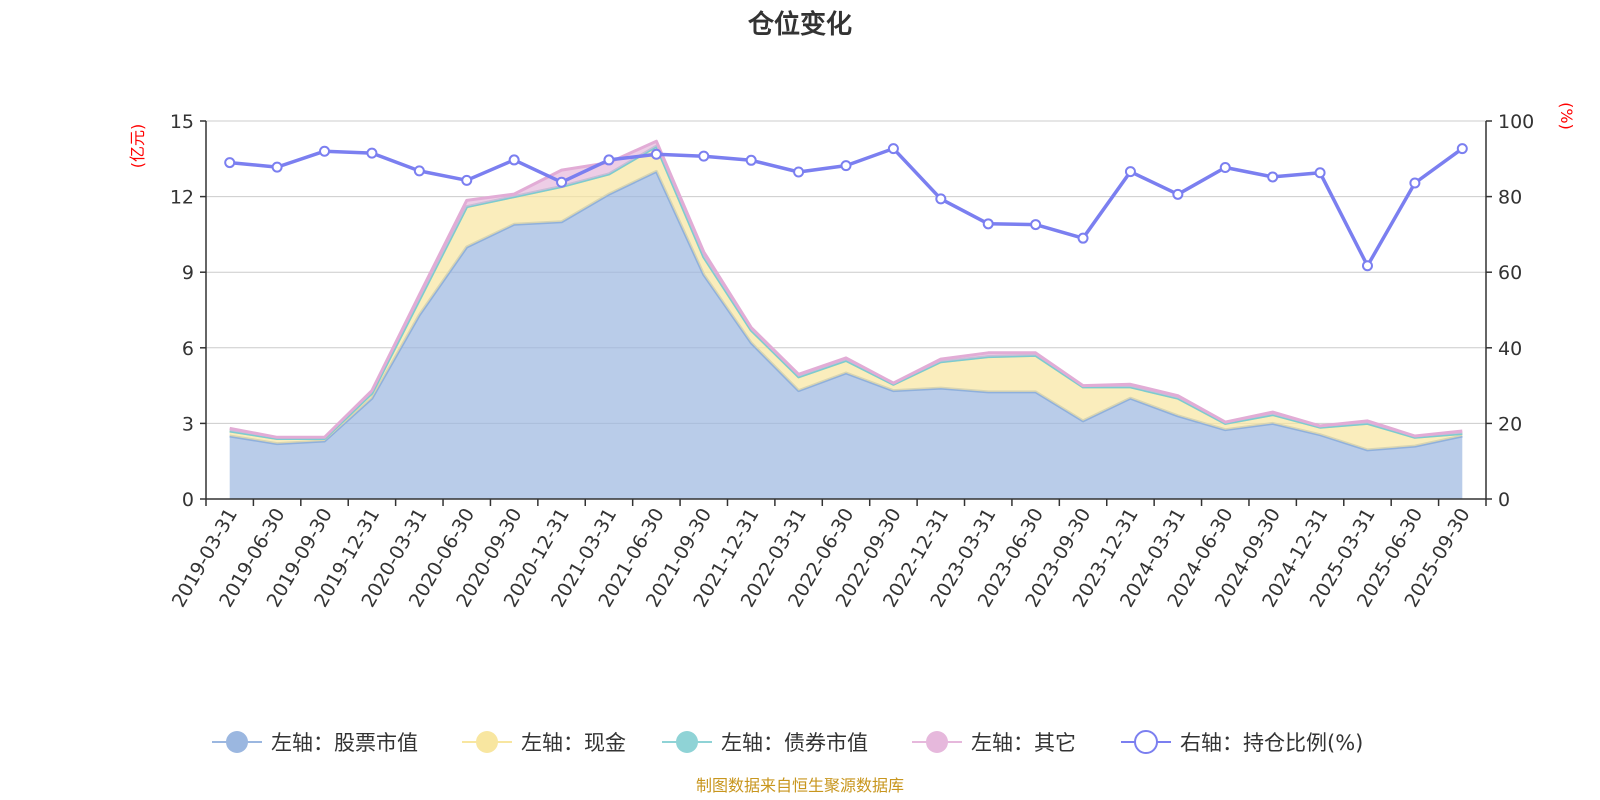  I want to click on ratio-line-layer, so click(846, 207).